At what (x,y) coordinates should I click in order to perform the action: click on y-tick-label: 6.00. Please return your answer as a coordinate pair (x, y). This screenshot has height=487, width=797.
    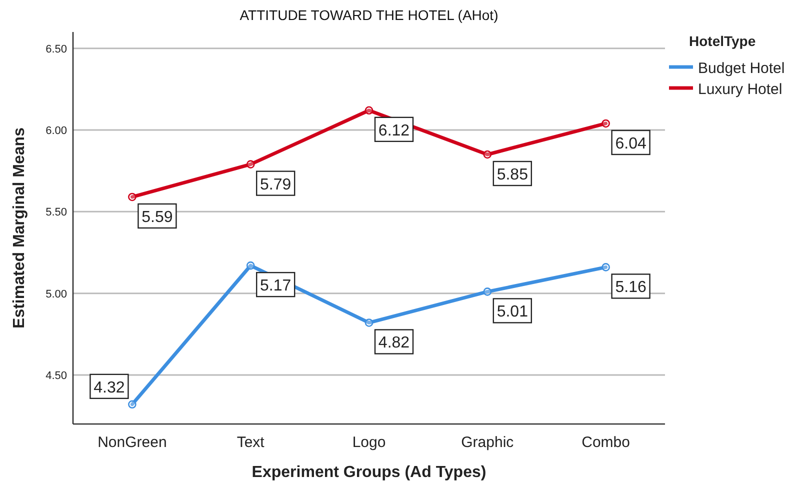
    Looking at the image, I should click on (56, 131).